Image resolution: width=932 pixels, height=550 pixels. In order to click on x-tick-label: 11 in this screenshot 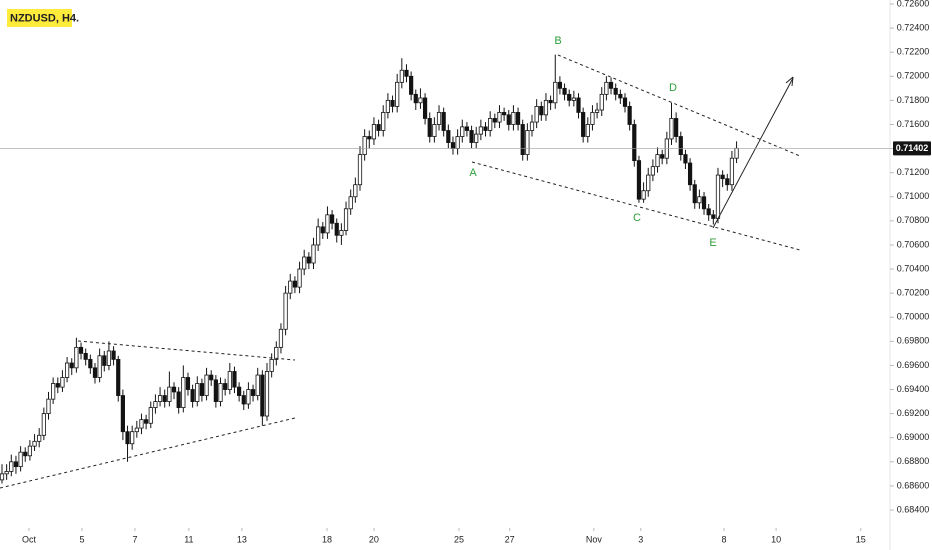, I will do `click(188, 539)`.